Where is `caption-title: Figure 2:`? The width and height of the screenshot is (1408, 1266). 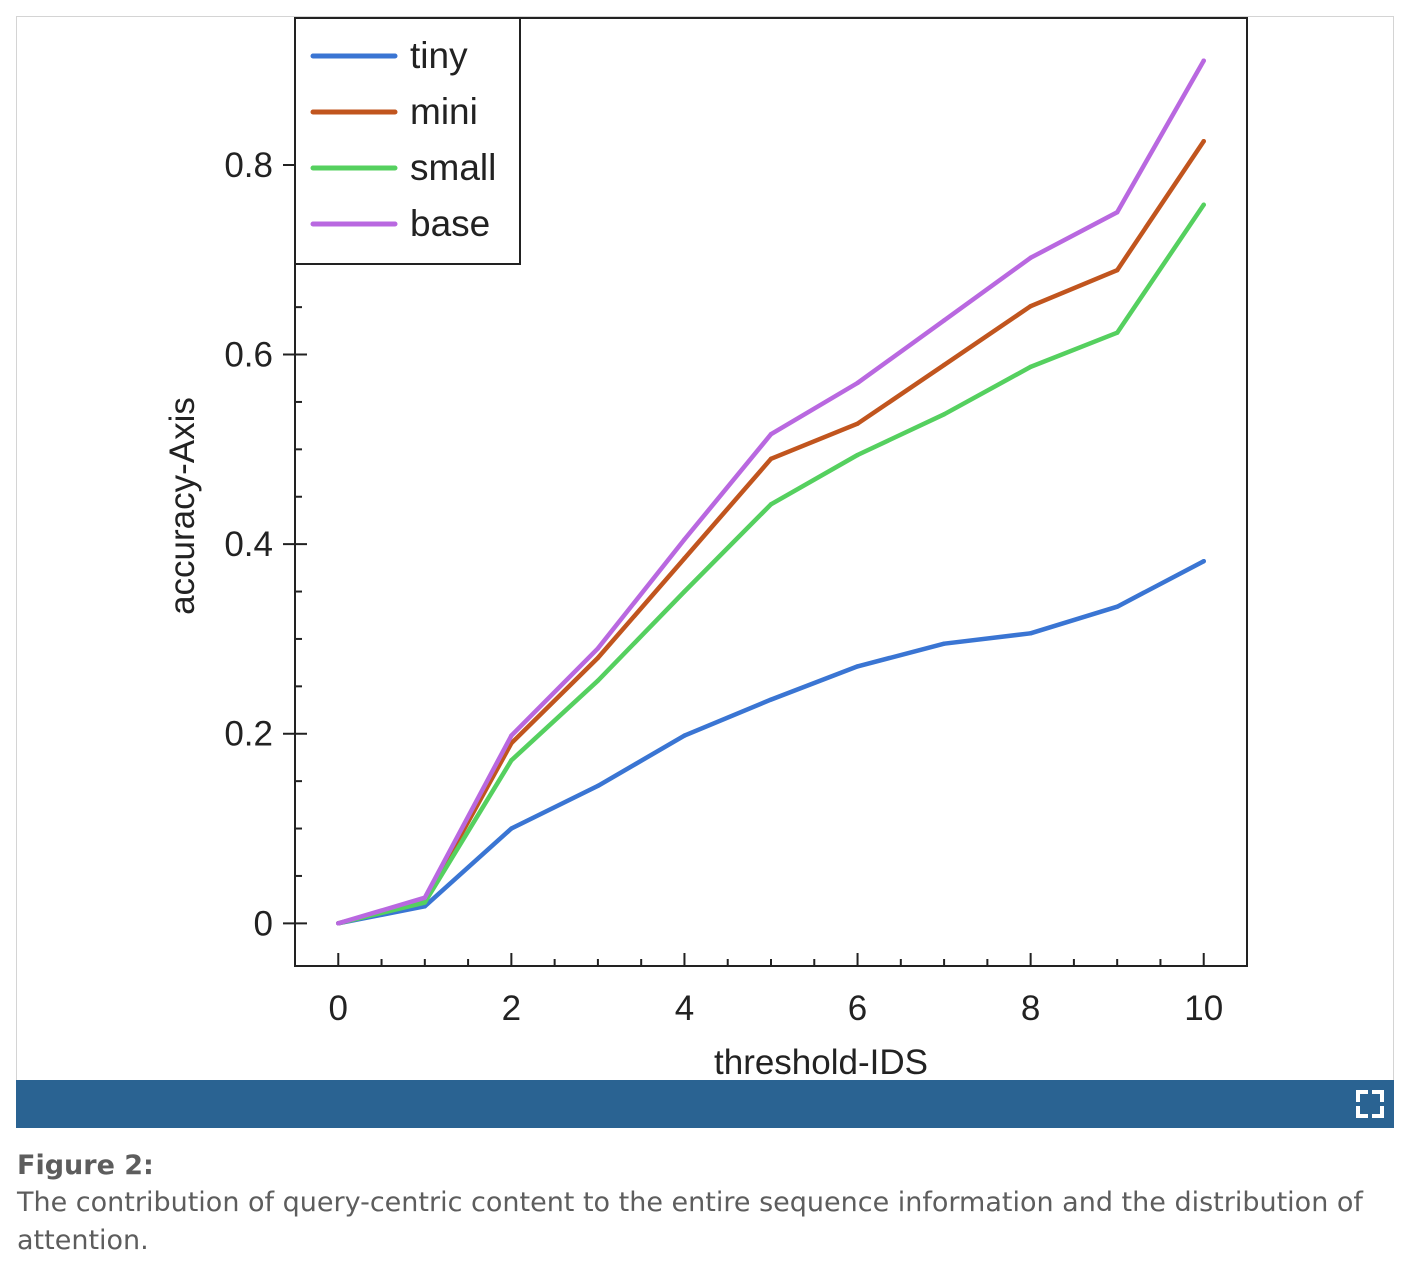
caption-title: Figure 2: is located at coordinates (85, 1165).